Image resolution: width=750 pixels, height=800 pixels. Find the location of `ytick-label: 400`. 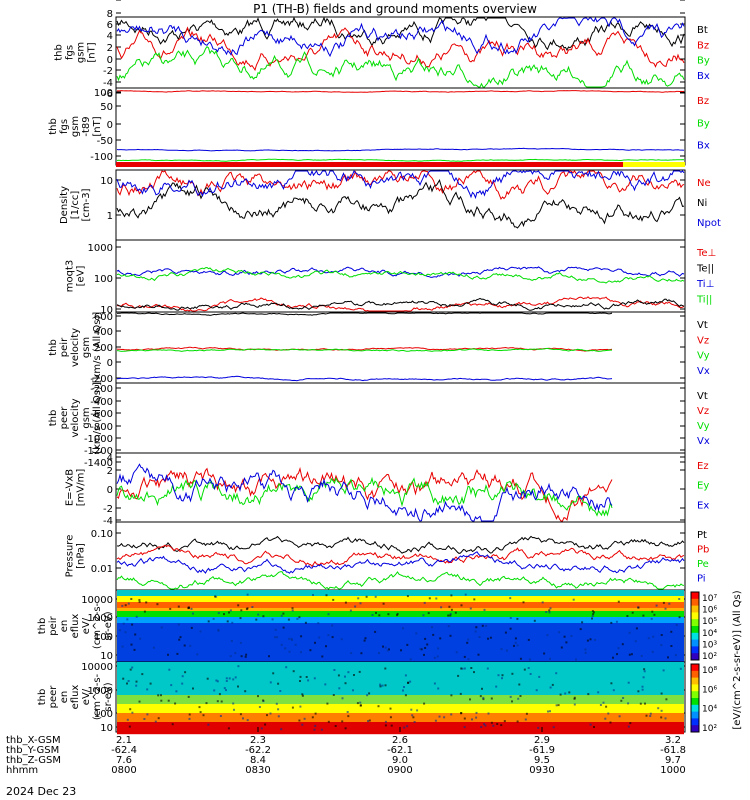

ytick-label: 400 is located at coordinates (103, 332).